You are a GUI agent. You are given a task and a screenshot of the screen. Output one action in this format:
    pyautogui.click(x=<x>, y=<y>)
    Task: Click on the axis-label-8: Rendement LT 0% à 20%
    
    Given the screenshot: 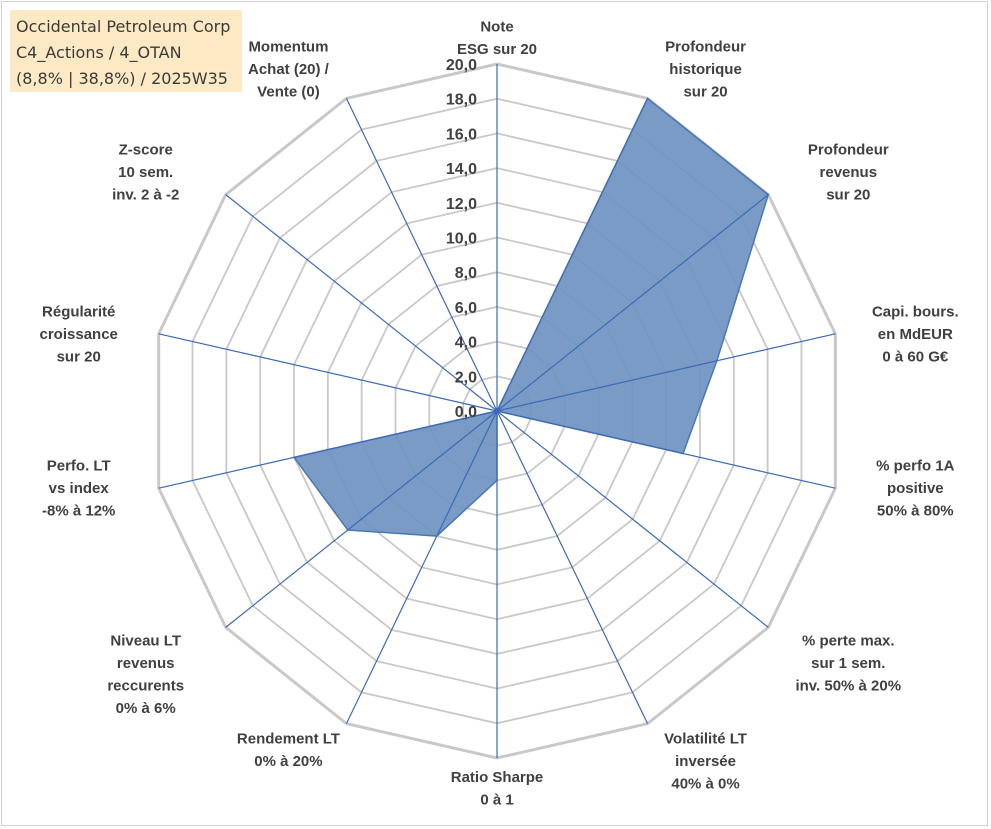 What is the action you would take?
    pyautogui.click(x=288, y=751)
    